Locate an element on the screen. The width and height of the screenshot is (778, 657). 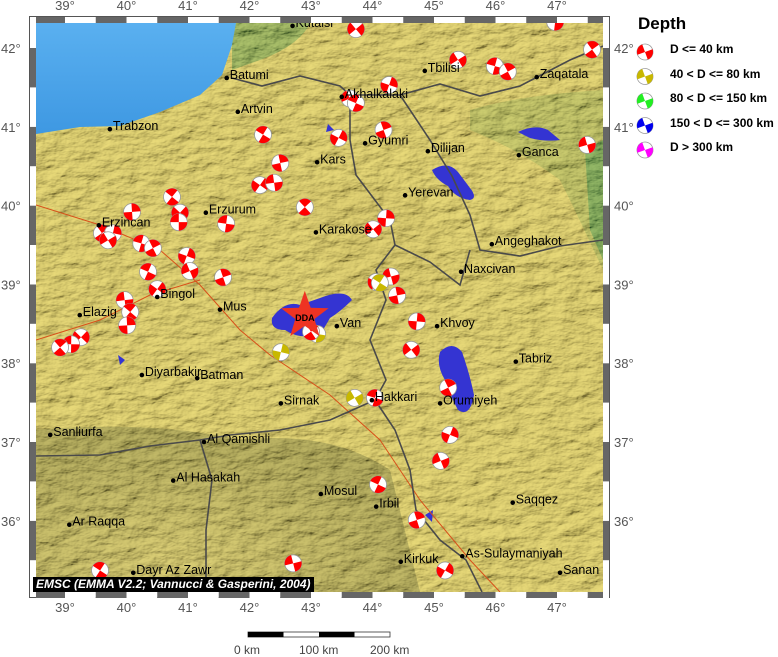
lon-label-47: 47° is located at coordinates (557, 607).